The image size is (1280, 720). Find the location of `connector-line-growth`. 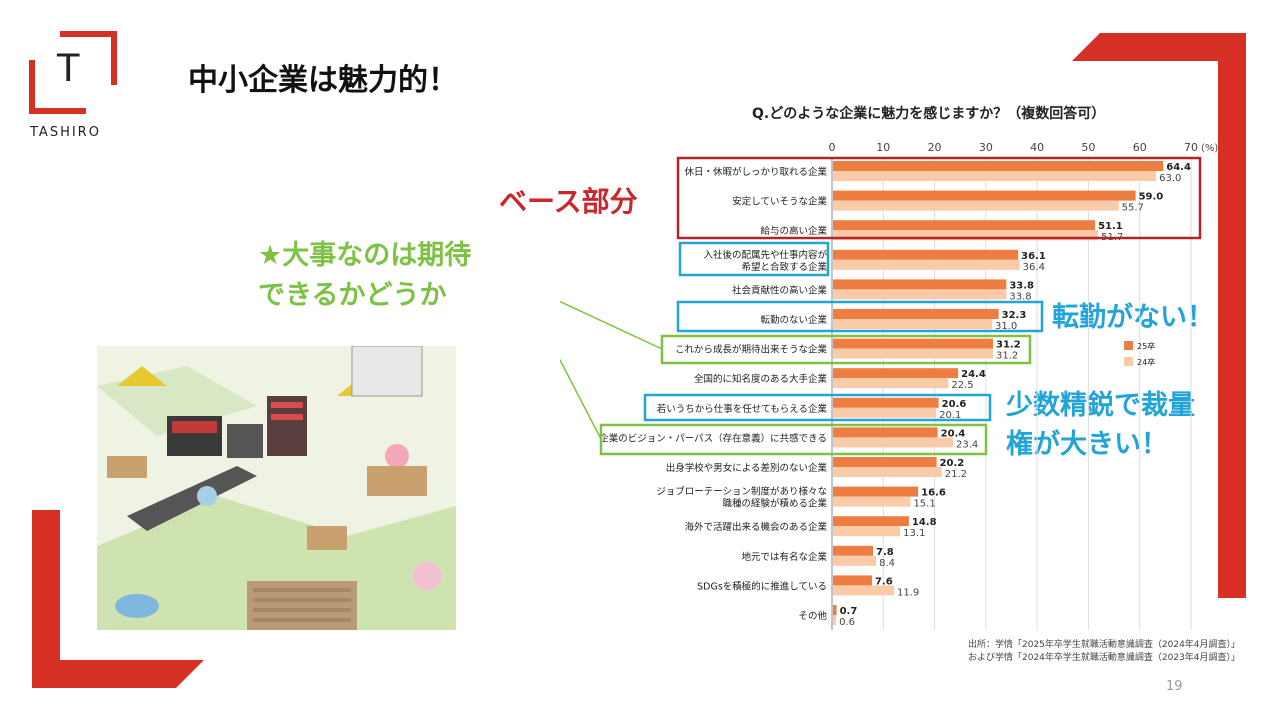

connector-line-growth is located at coordinates (611, 325).